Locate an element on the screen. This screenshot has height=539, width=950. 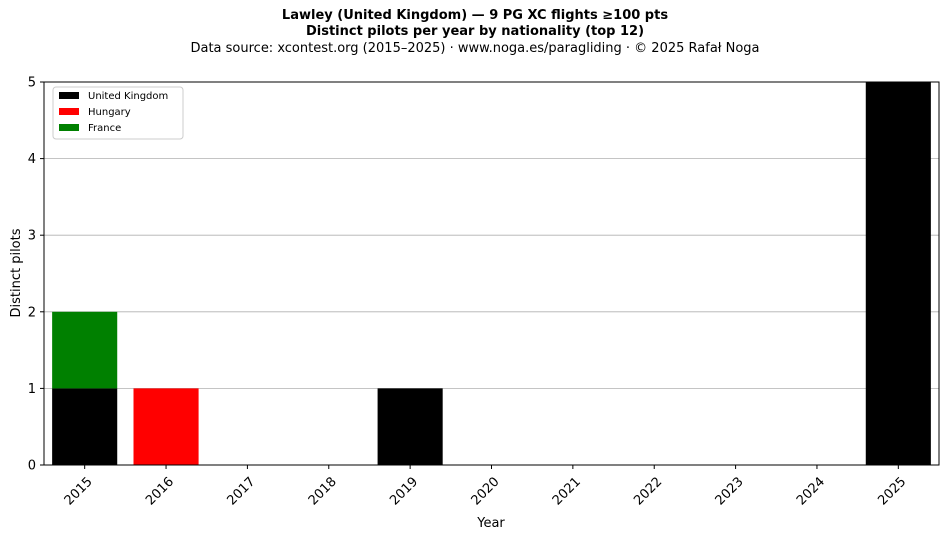
x-tick-label: 2021 is located at coordinates (567, 491).